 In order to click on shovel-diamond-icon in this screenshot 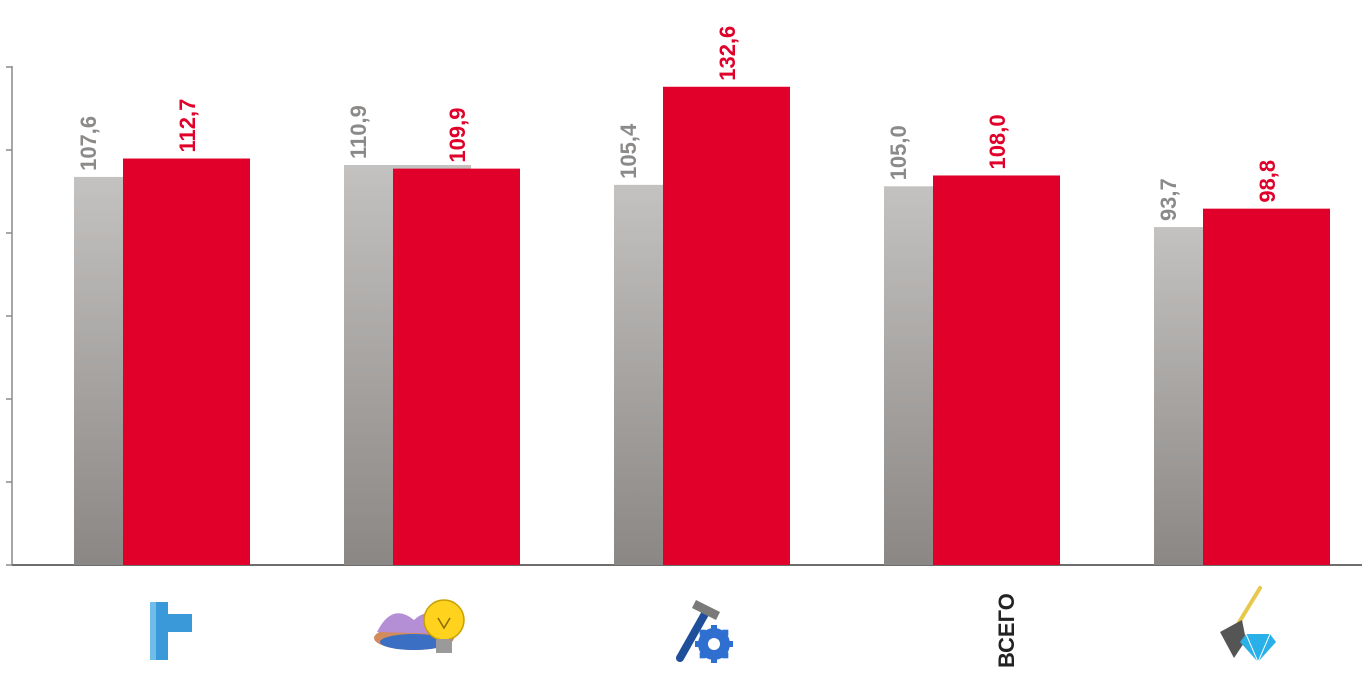, I will do `click(1248, 625)`.